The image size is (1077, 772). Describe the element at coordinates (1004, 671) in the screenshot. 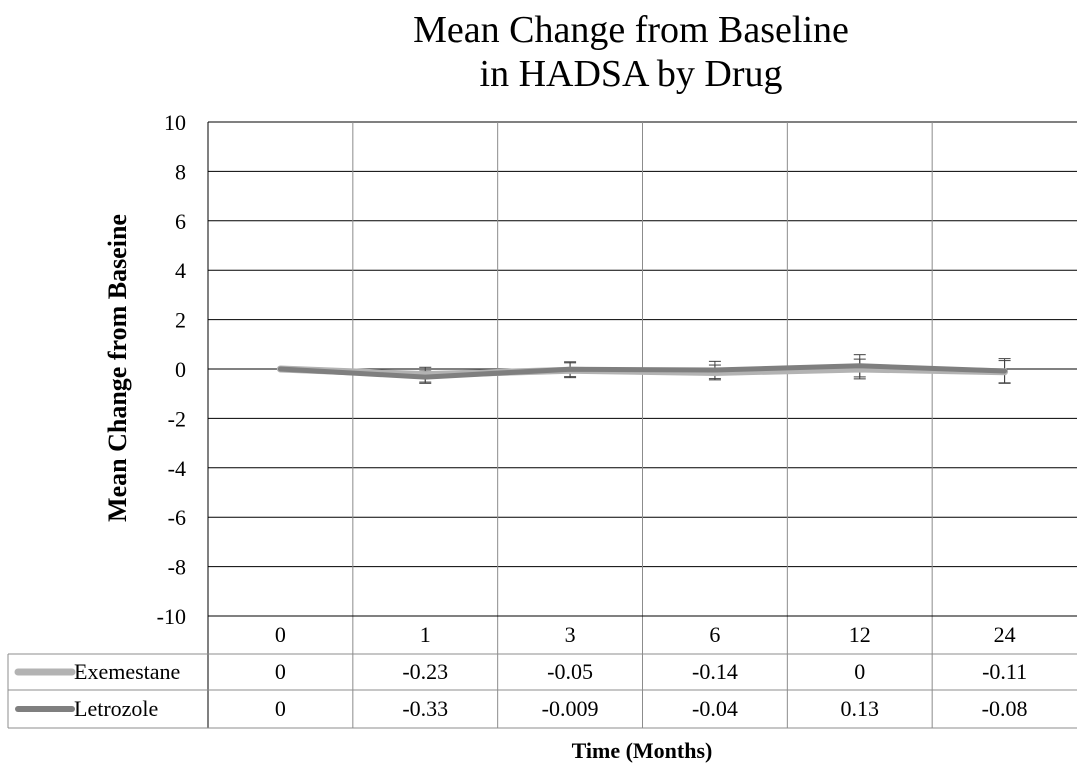

I see `data-label: -0.11` at that location.